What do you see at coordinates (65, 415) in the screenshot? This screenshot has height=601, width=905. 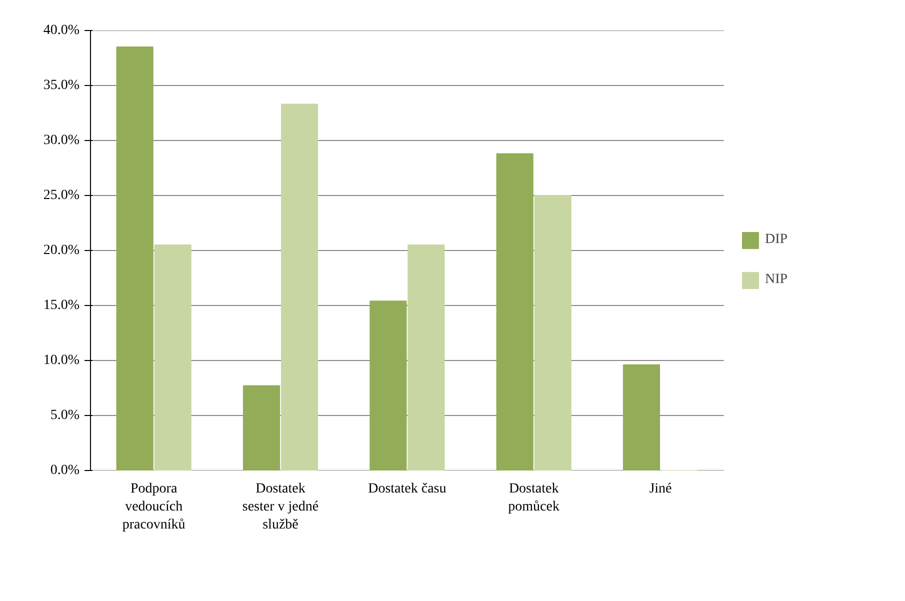 I see `y-tick-label: 5.0%` at bounding box center [65, 415].